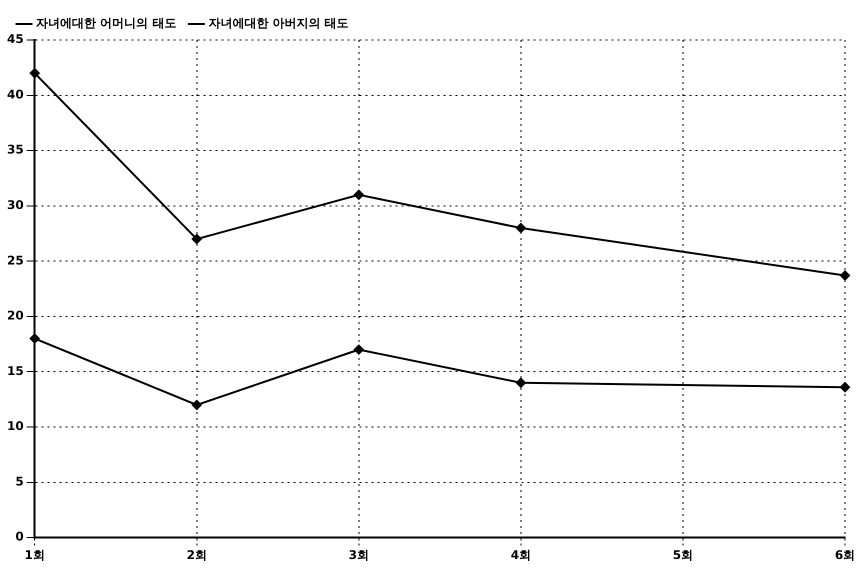  Describe the element at coordinates (15, 205) in the screenshot. I see `y-tick-label: 30` at that location.